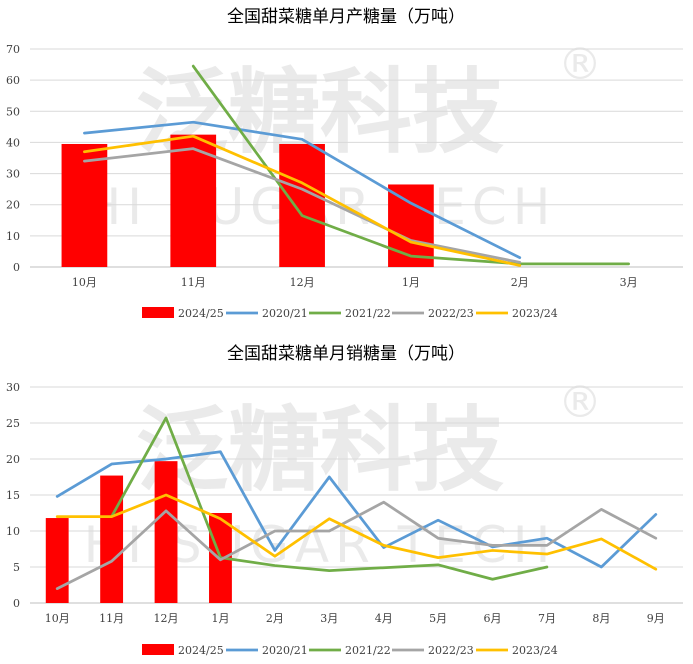 This screenshot has height=664, width=693. What do you see at coordinates (346, 17) in the screenshot?
I see `chart-title: 全国甜菜糖单月产糖量（万吨）` at bounding box center [346, 17].